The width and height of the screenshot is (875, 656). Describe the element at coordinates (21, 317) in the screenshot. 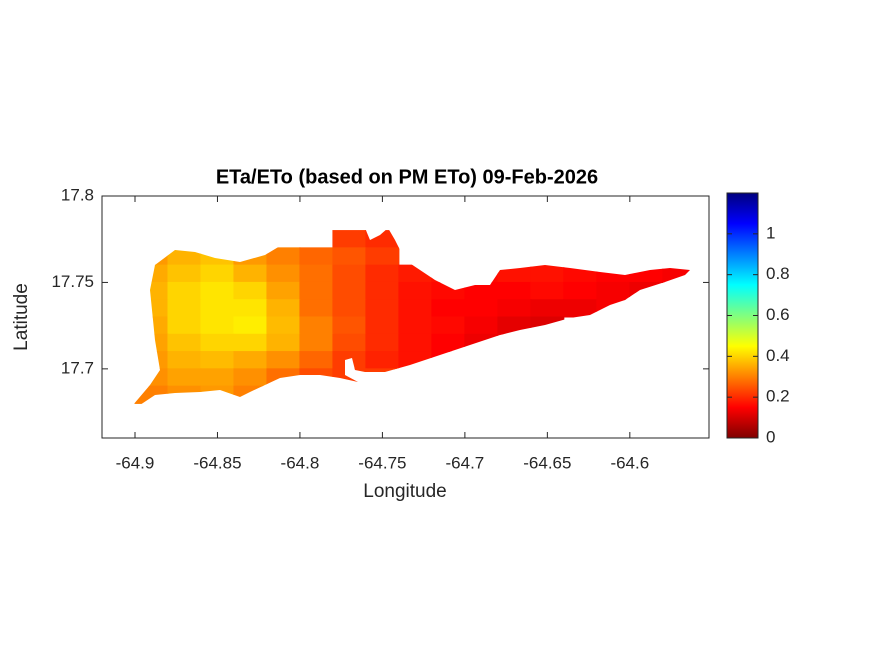

I see `y-axis-label: Latitude` at that location.